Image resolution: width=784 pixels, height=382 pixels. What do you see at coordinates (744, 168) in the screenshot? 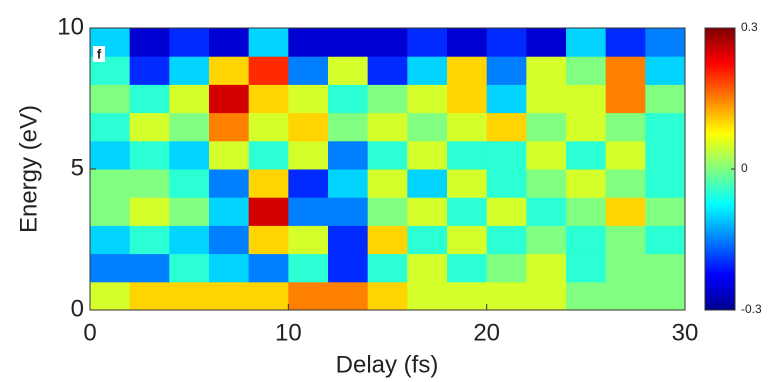
I see `colorbar-tick-label: 0` at bounding box center [744, 168].